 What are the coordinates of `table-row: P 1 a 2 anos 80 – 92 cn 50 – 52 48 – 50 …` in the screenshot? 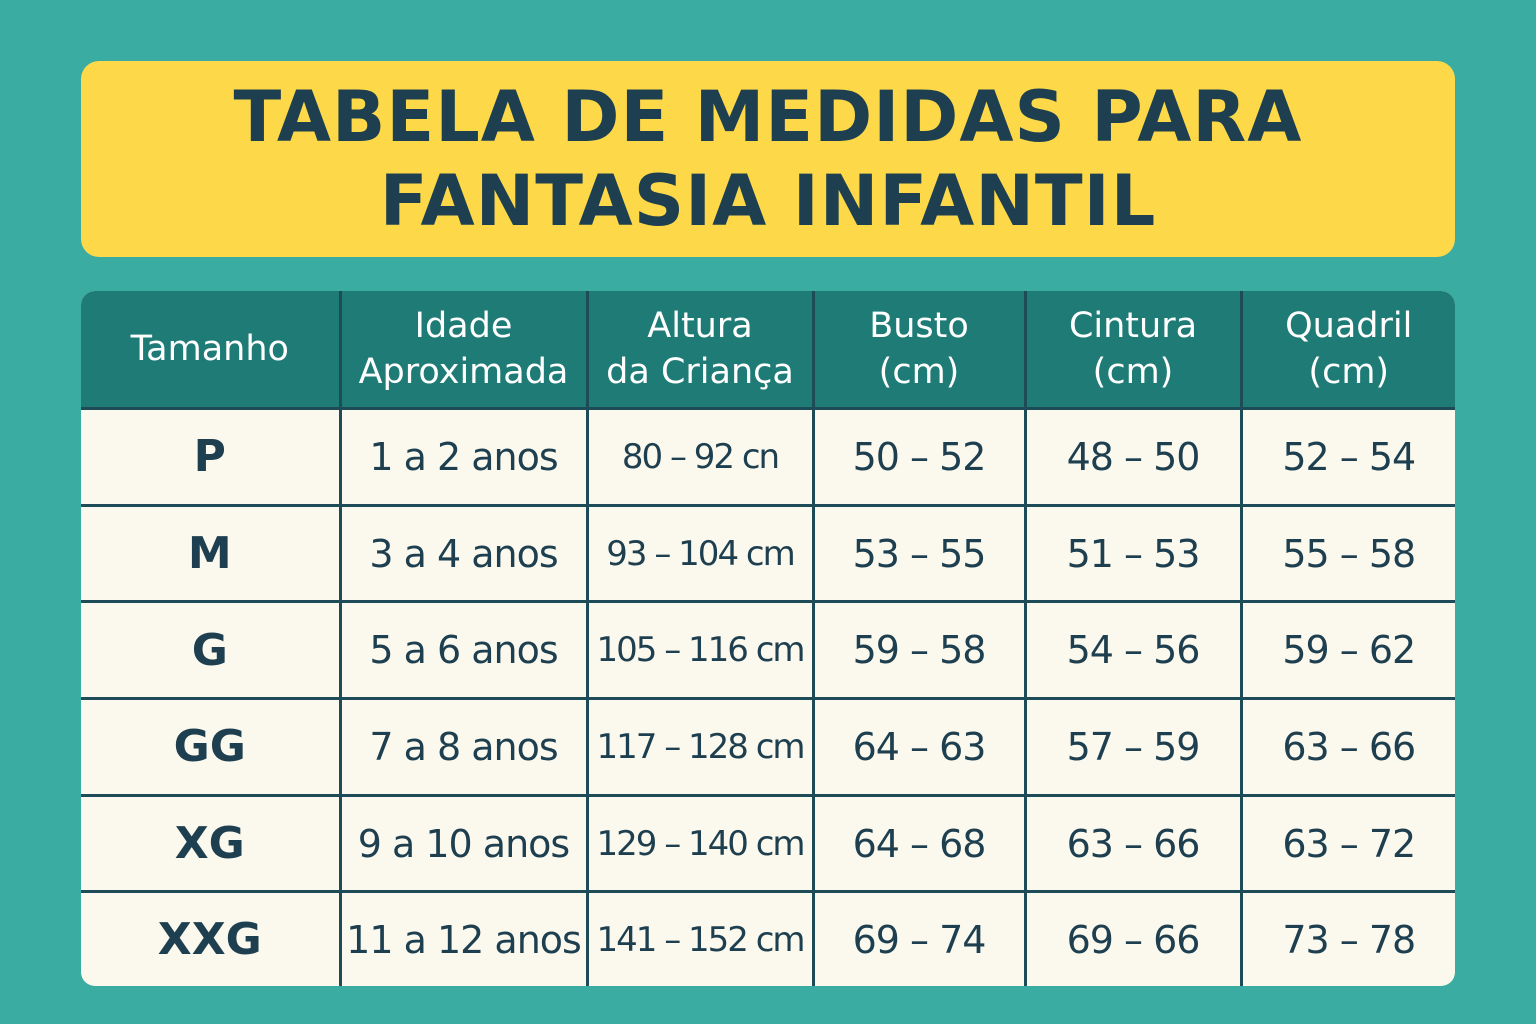 It's located at (768, 457).